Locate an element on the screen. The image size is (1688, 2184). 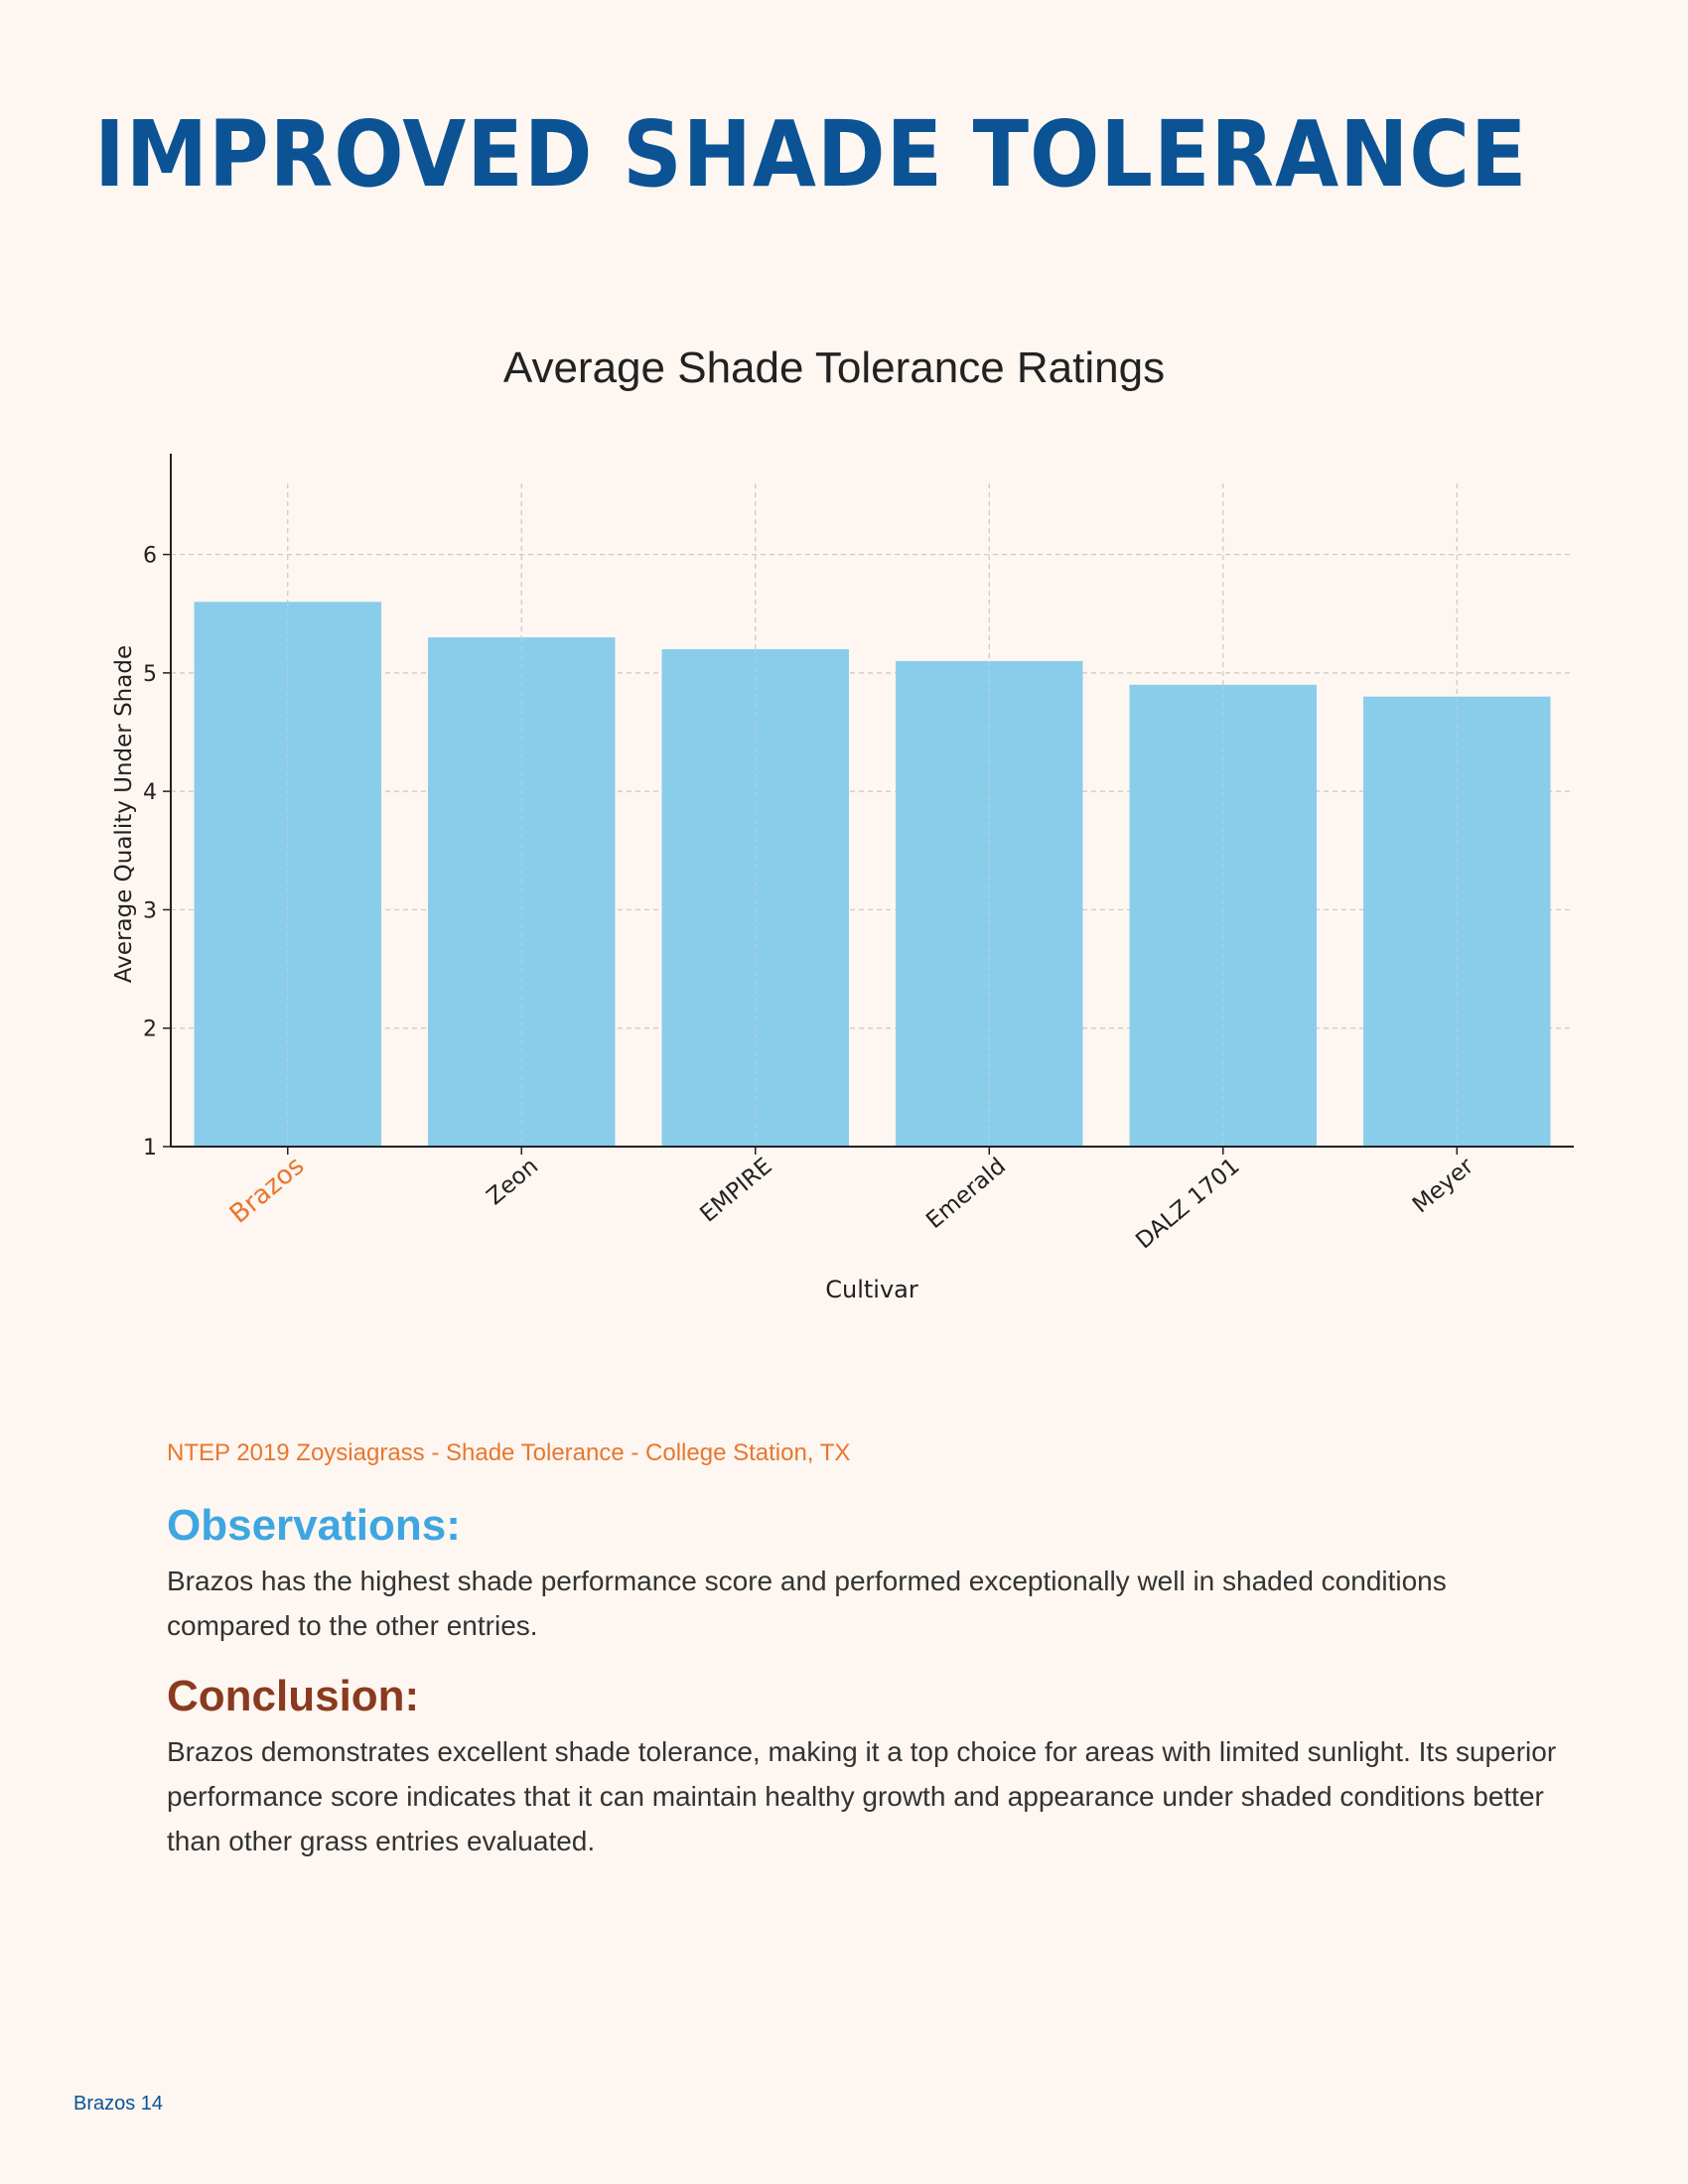
x-tick-label: DALZ 1701 is located at coordinates (1187, 1204).